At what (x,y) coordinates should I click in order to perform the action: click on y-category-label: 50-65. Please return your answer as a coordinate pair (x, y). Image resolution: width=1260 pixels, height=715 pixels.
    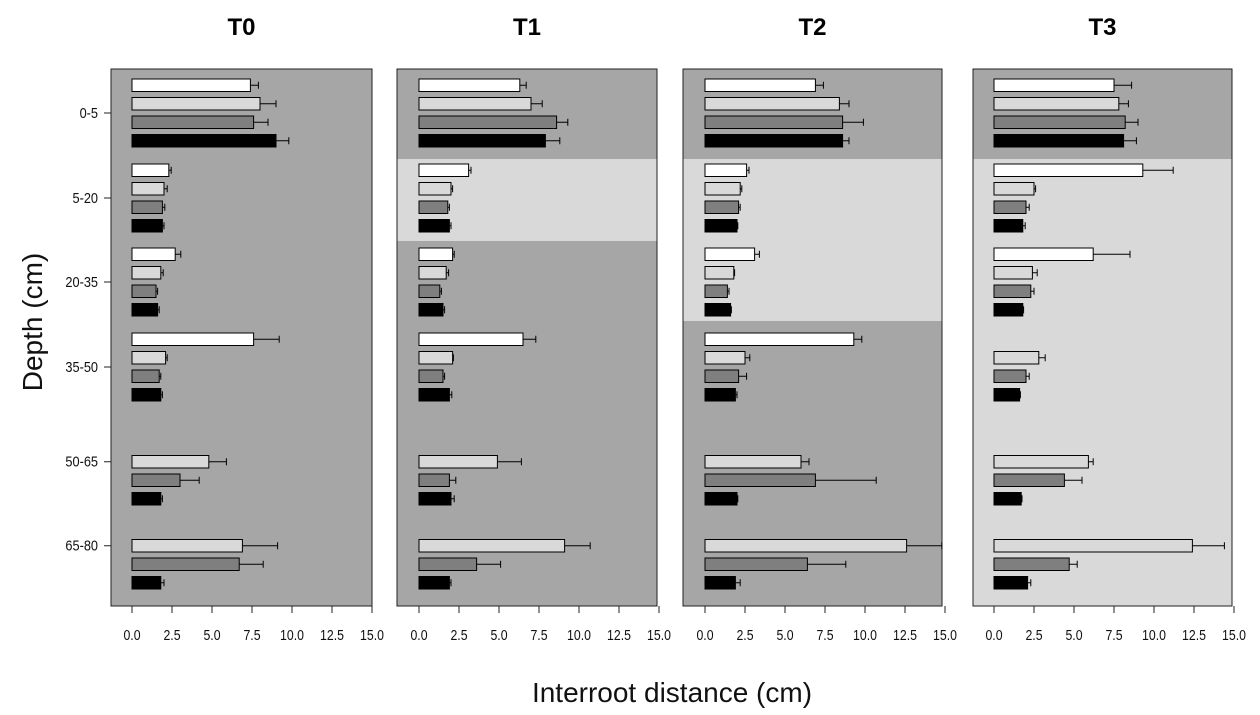
    Looking at the image, I should click on (81, 461).